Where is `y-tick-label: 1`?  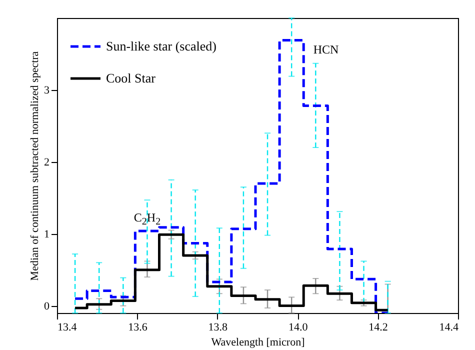 y-tick-label: 1 is located at coordinates (47, 234).